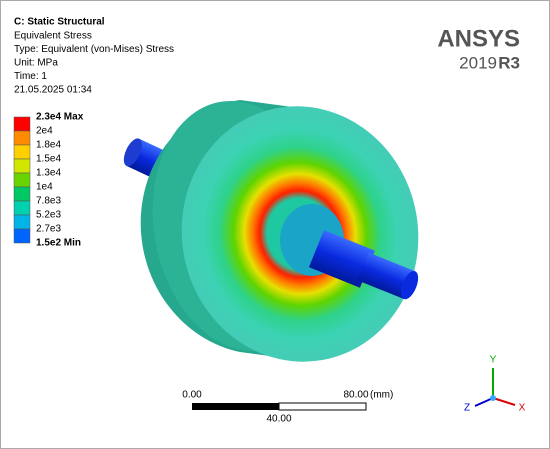  What do you see at coordinates (495, 384) in the screenshot?
I see `triad: Y X Z` at bounding box center [495, 384].